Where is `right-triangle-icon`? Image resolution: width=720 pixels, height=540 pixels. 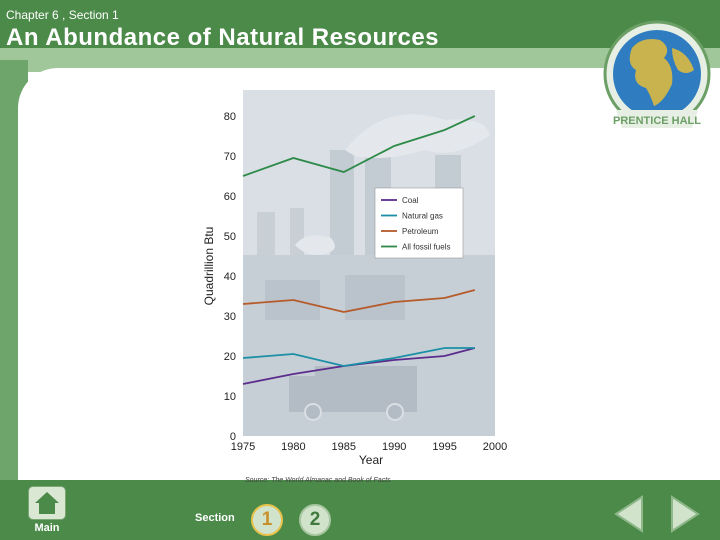 right-triangle-icon is located at coordinates (685, 514).